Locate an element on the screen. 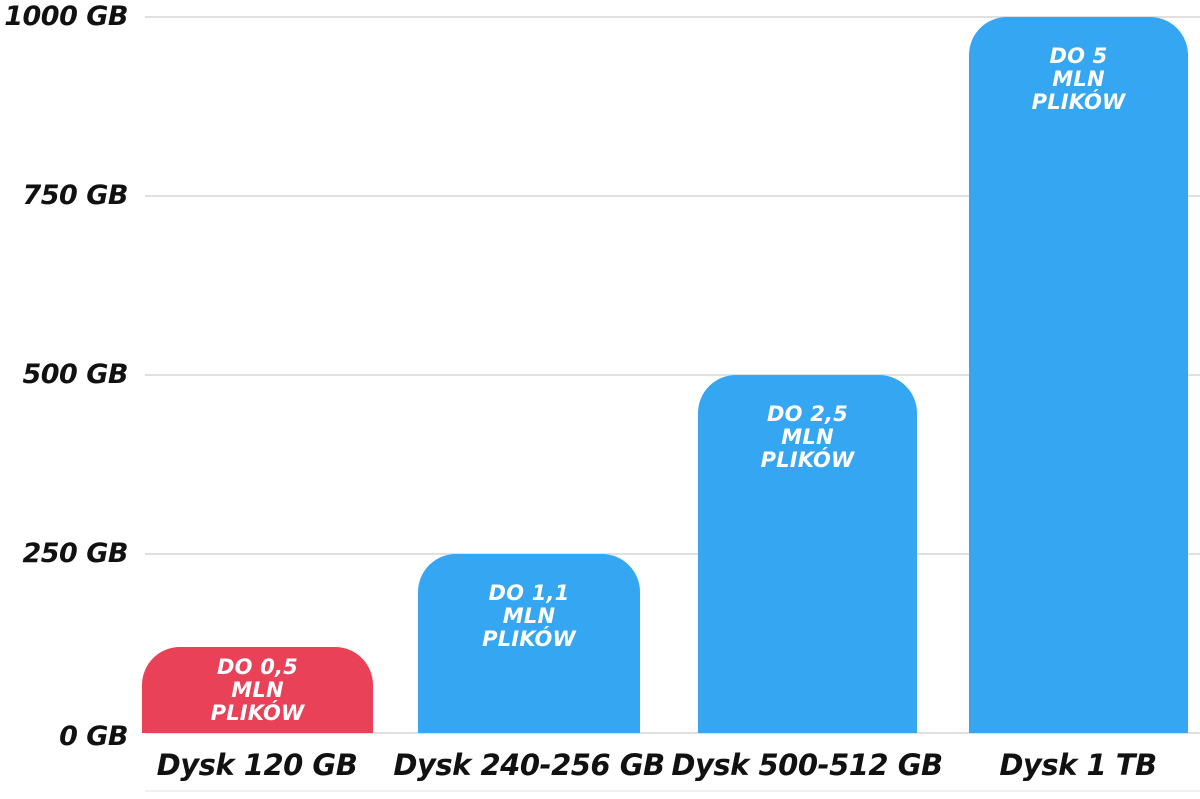 The image size is (1200, 799). bar-label-line: DO 2,5 is located at coordinates (807, 414).